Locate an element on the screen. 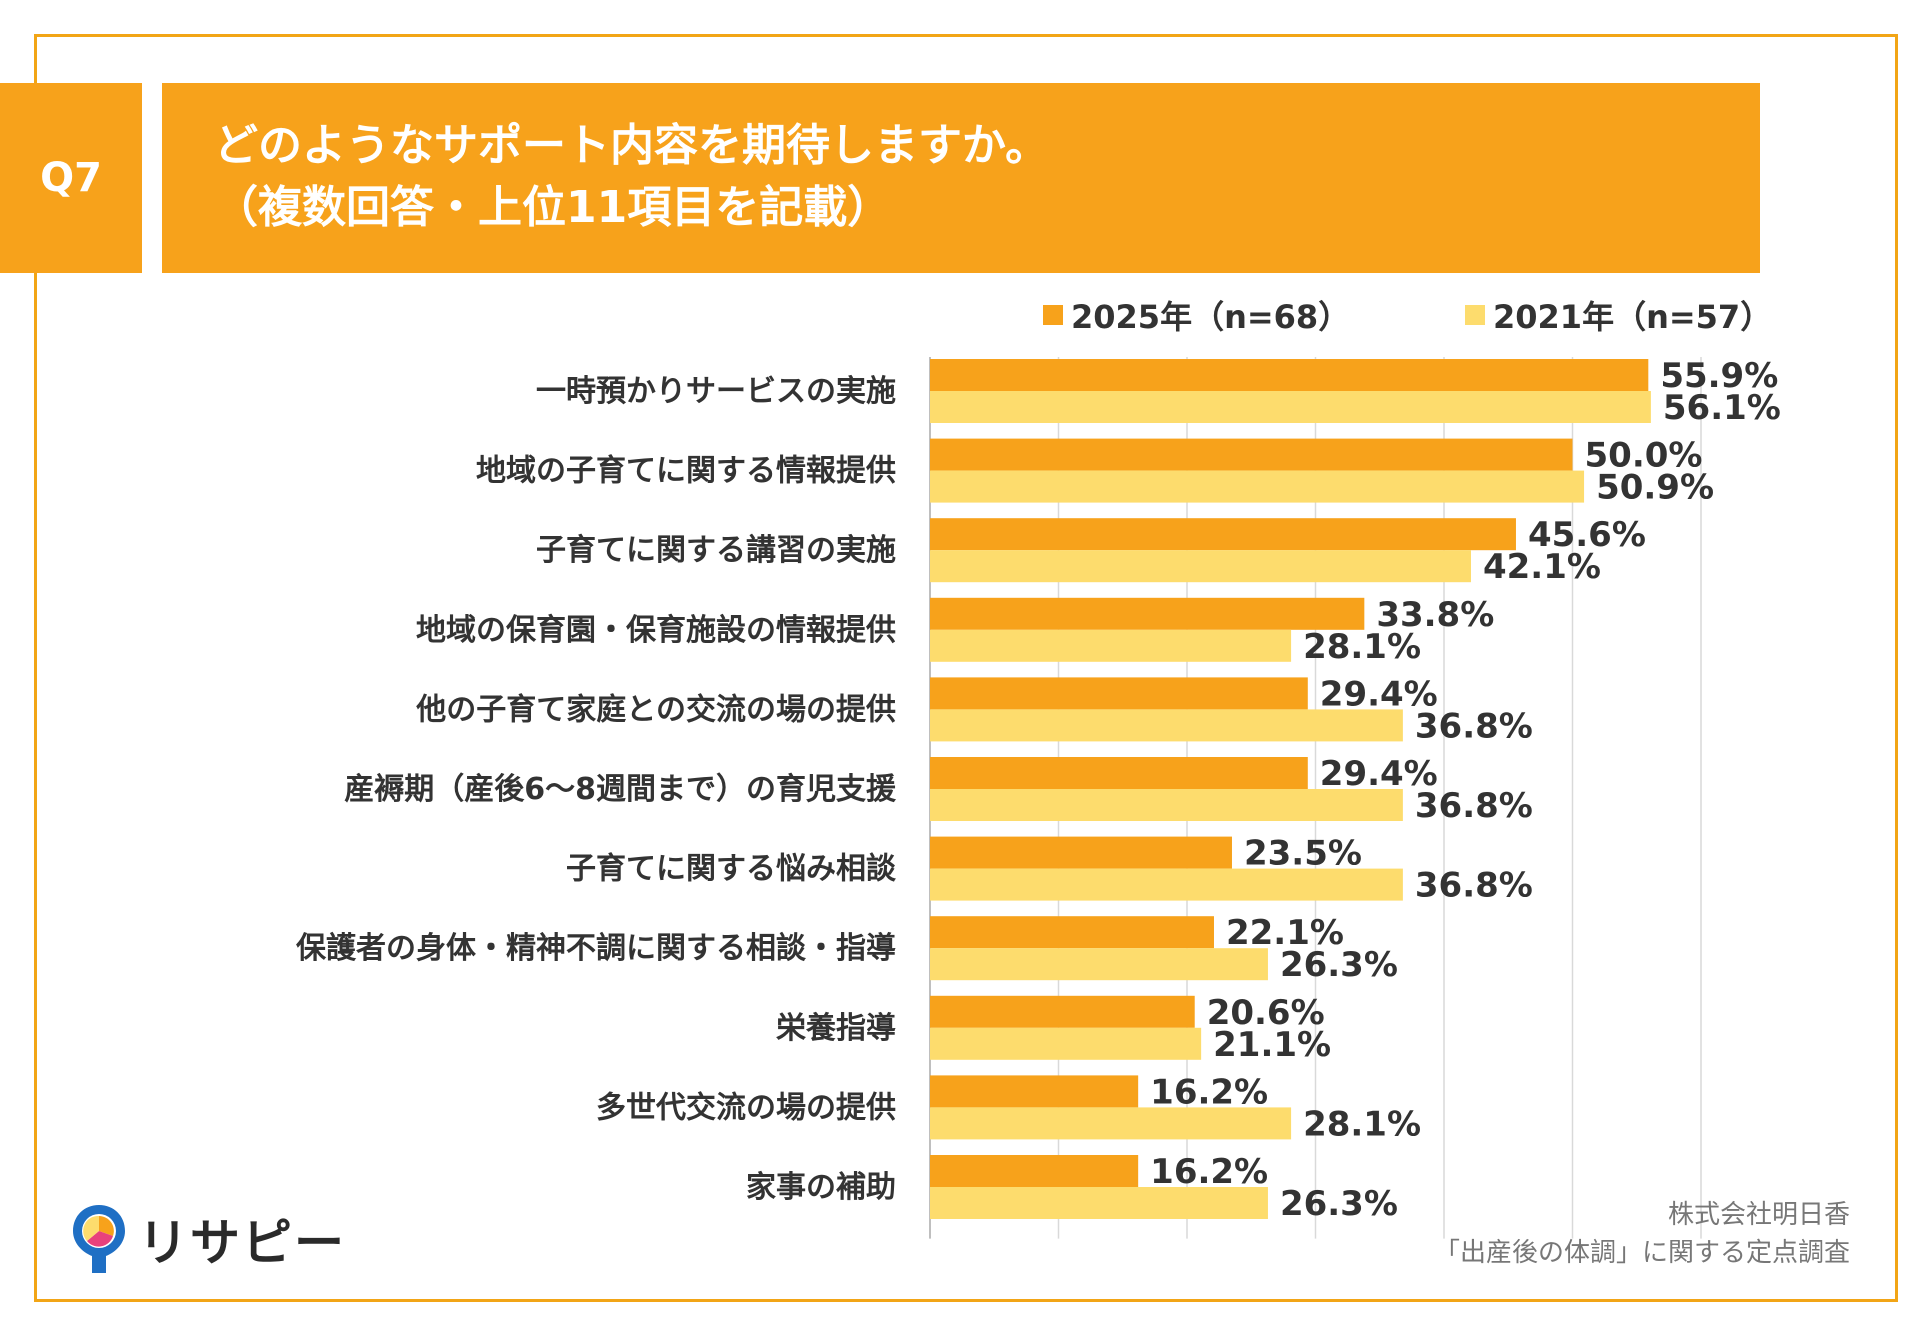 The image size is (1920, 1329). legend-item-2025: 2025年（n=68） is located at coordinates (1196, 315).